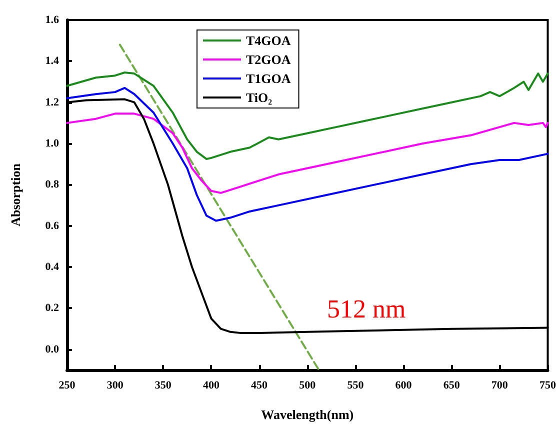  I want to click on x-tick-label: 250, so click(67, 386).